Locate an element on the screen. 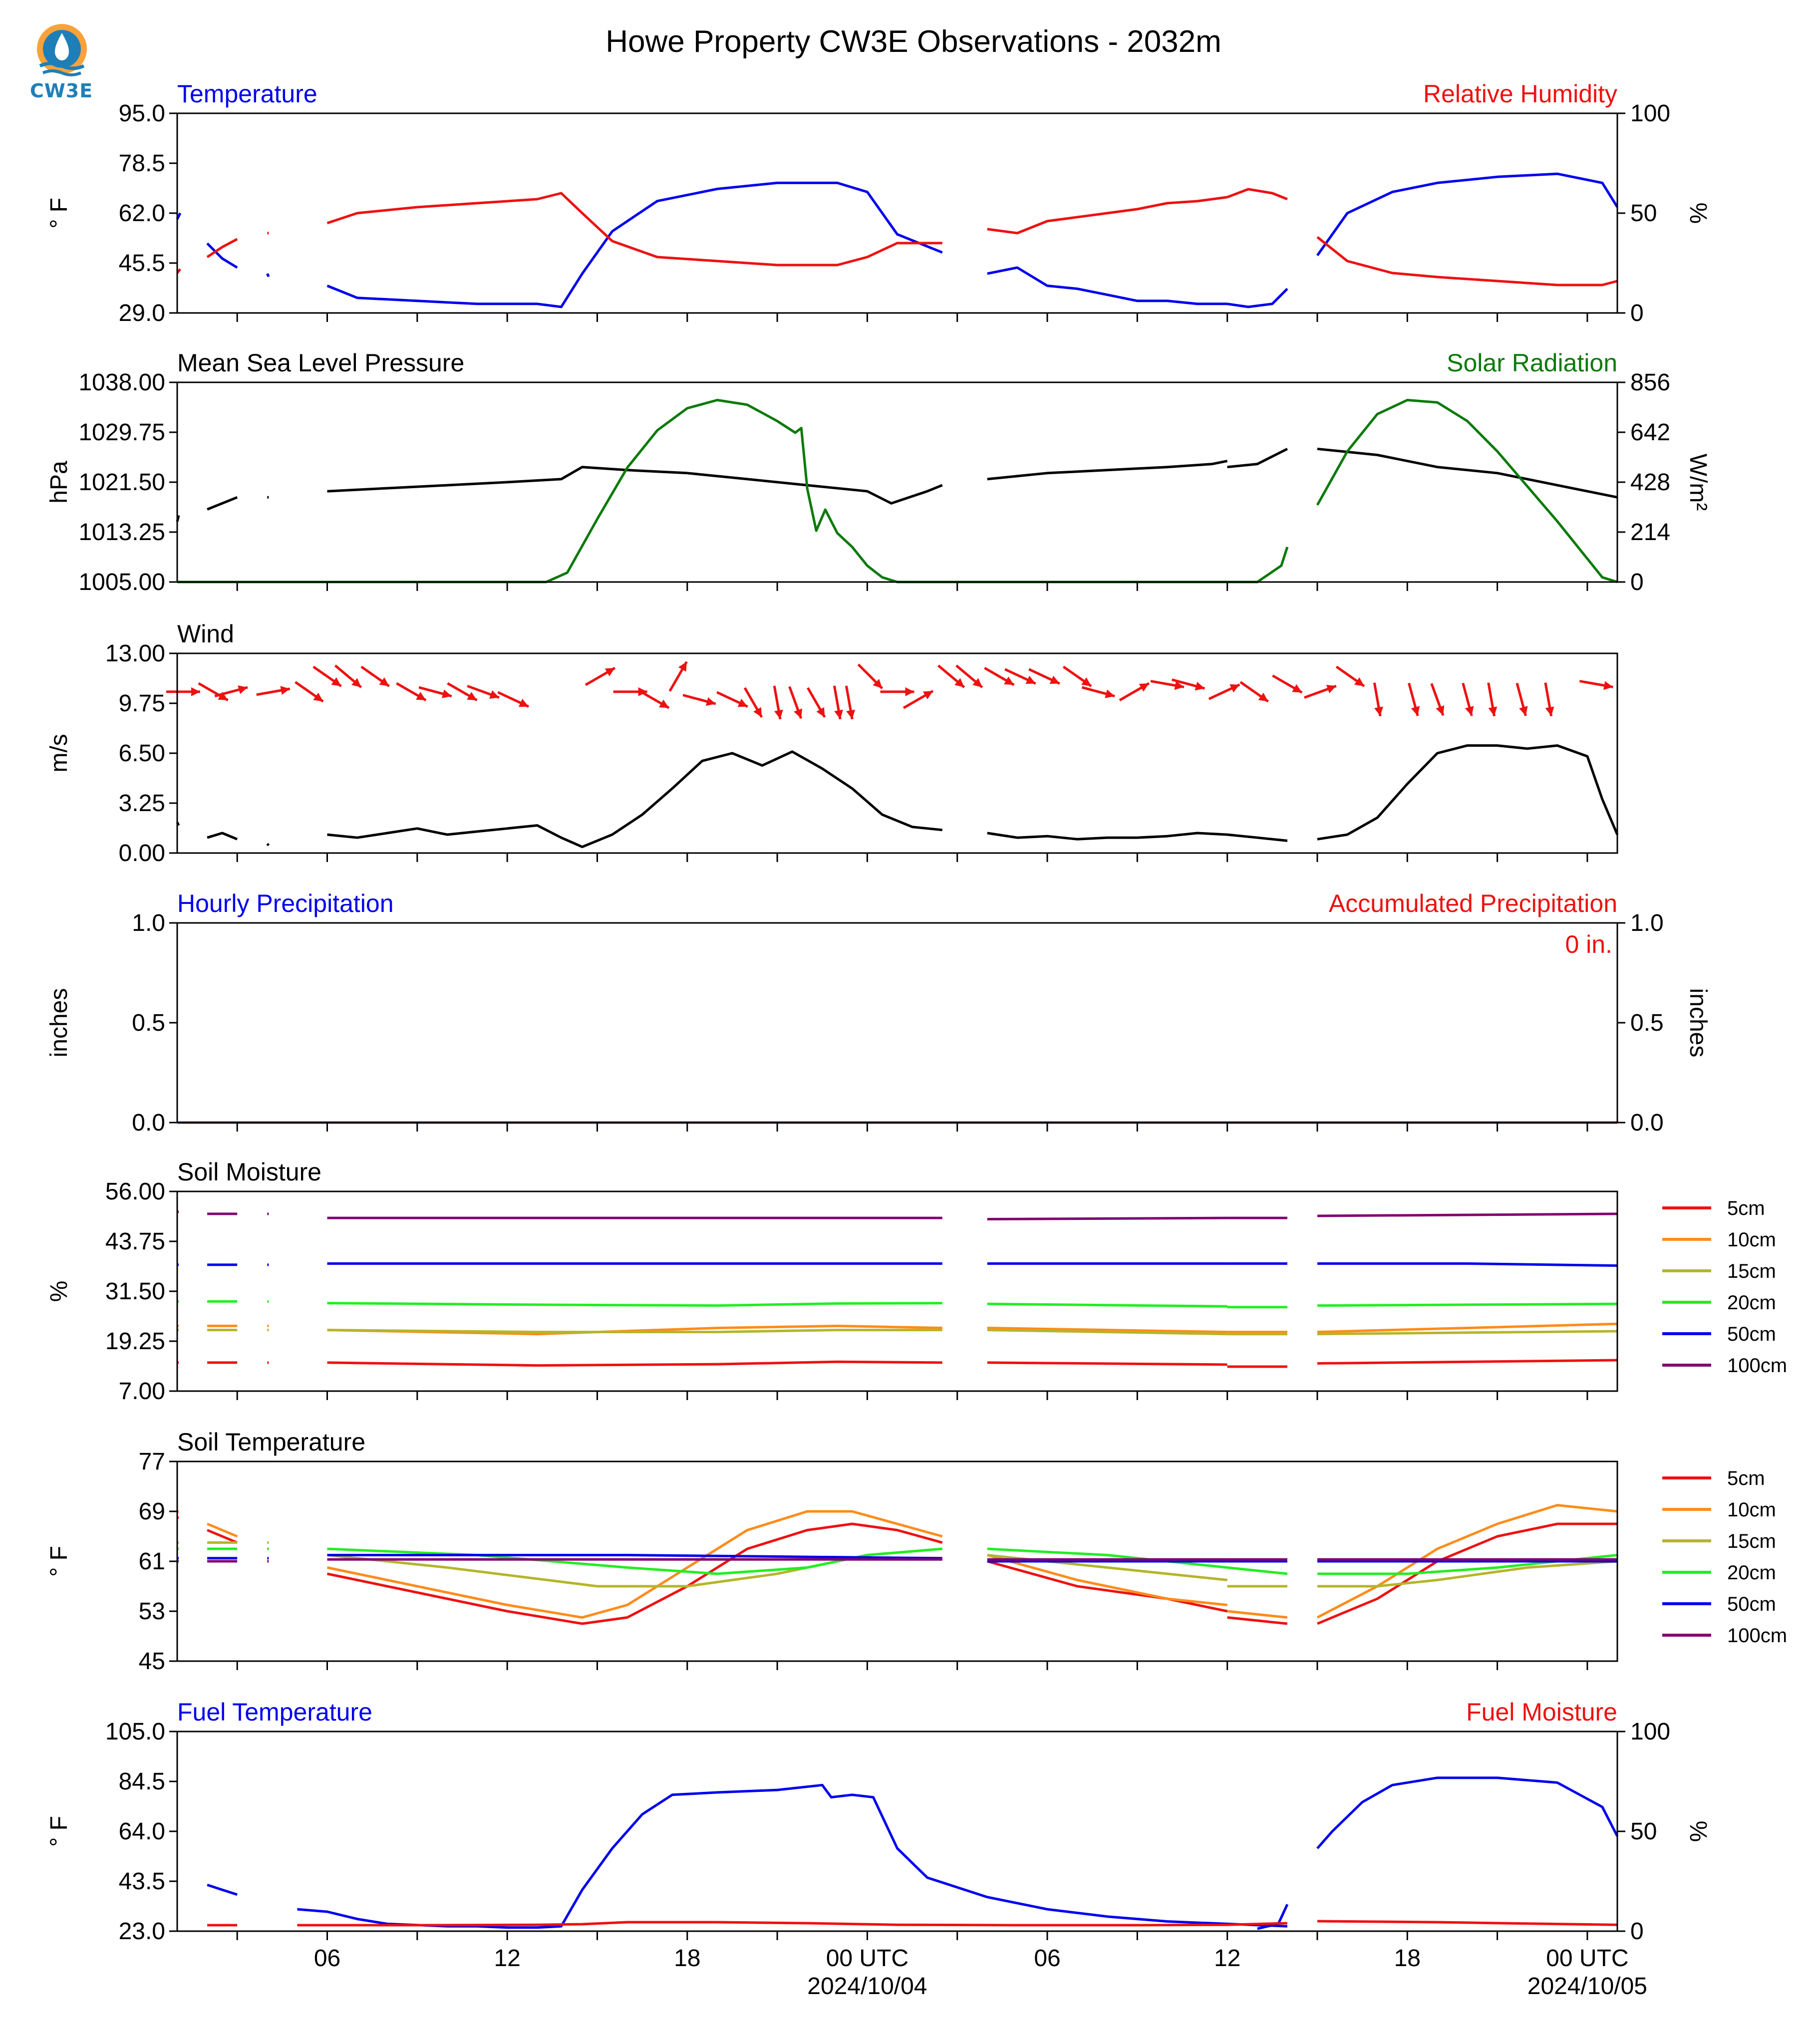 Image resolution: width=1820 pixels, height=2028 pixels. y-tick-label-right: 642 is located at coordinates (1650, 432).